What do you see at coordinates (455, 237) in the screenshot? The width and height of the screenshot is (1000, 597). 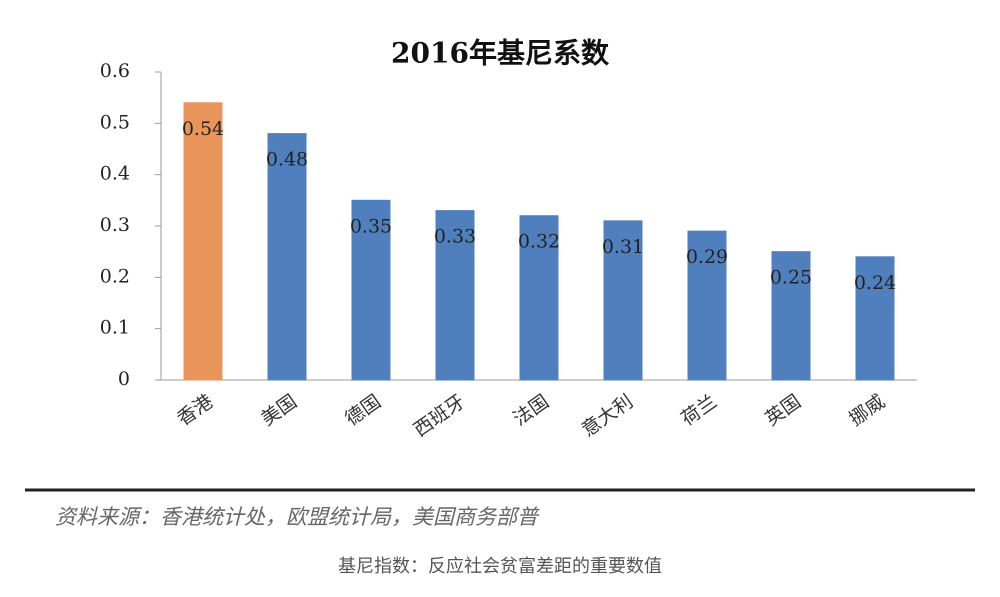 I see `value-label: 0.33` at bounding box center [455, 237].